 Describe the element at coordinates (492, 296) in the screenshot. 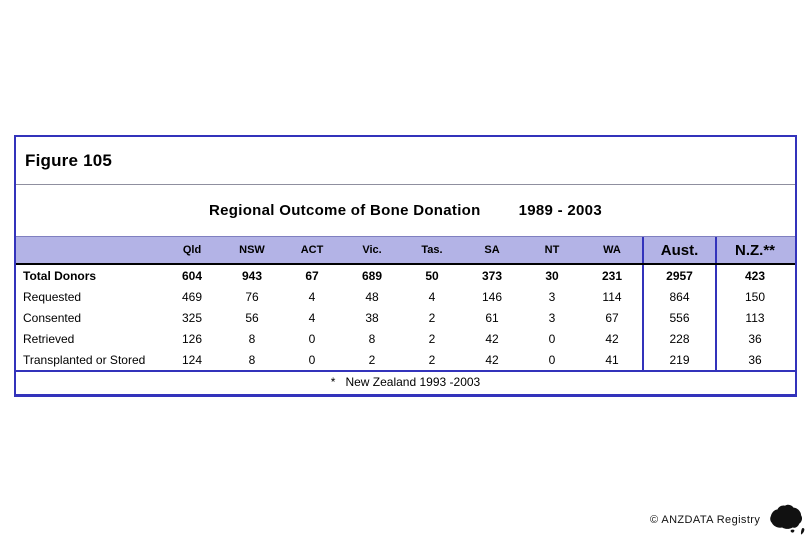

I see `value-cell: 146` at that location.